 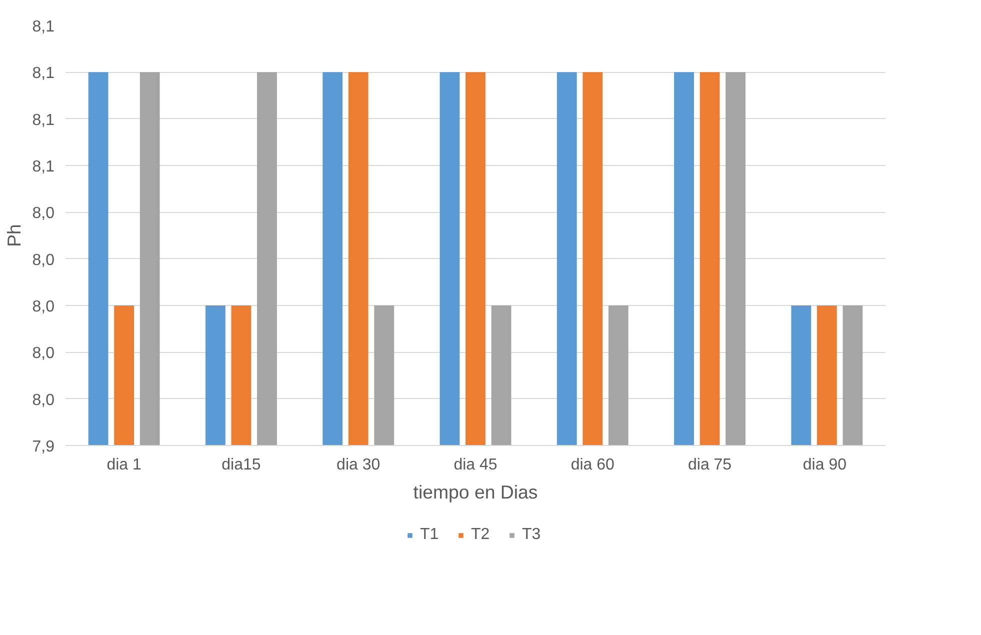 I want to click on y-axis-title: Ph, so click(x=13, y=235).